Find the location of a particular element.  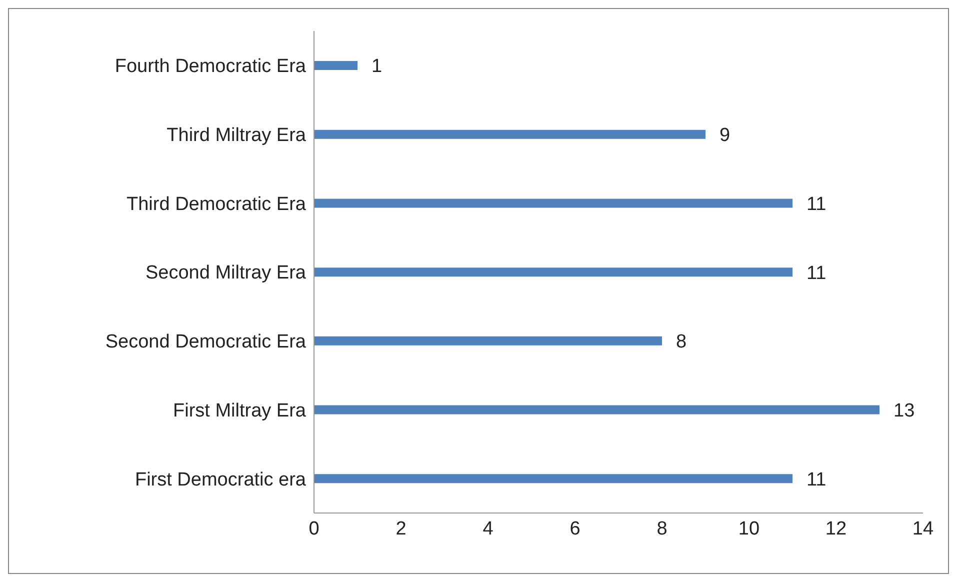

y-tick-label: Second Miltray Era is located at coordinates (225, 273).